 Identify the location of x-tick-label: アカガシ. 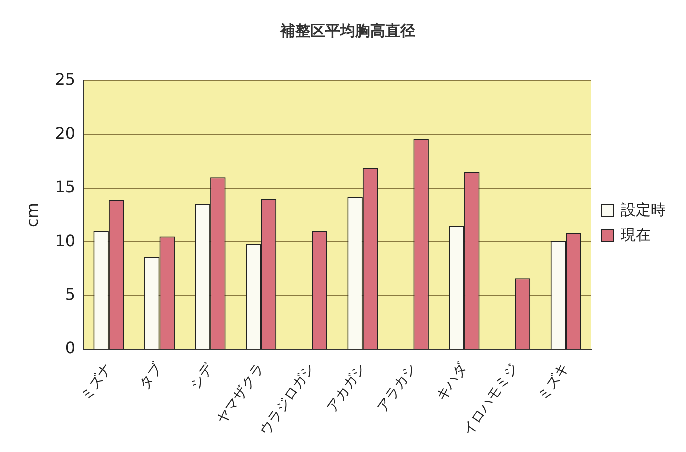
(347, 388).